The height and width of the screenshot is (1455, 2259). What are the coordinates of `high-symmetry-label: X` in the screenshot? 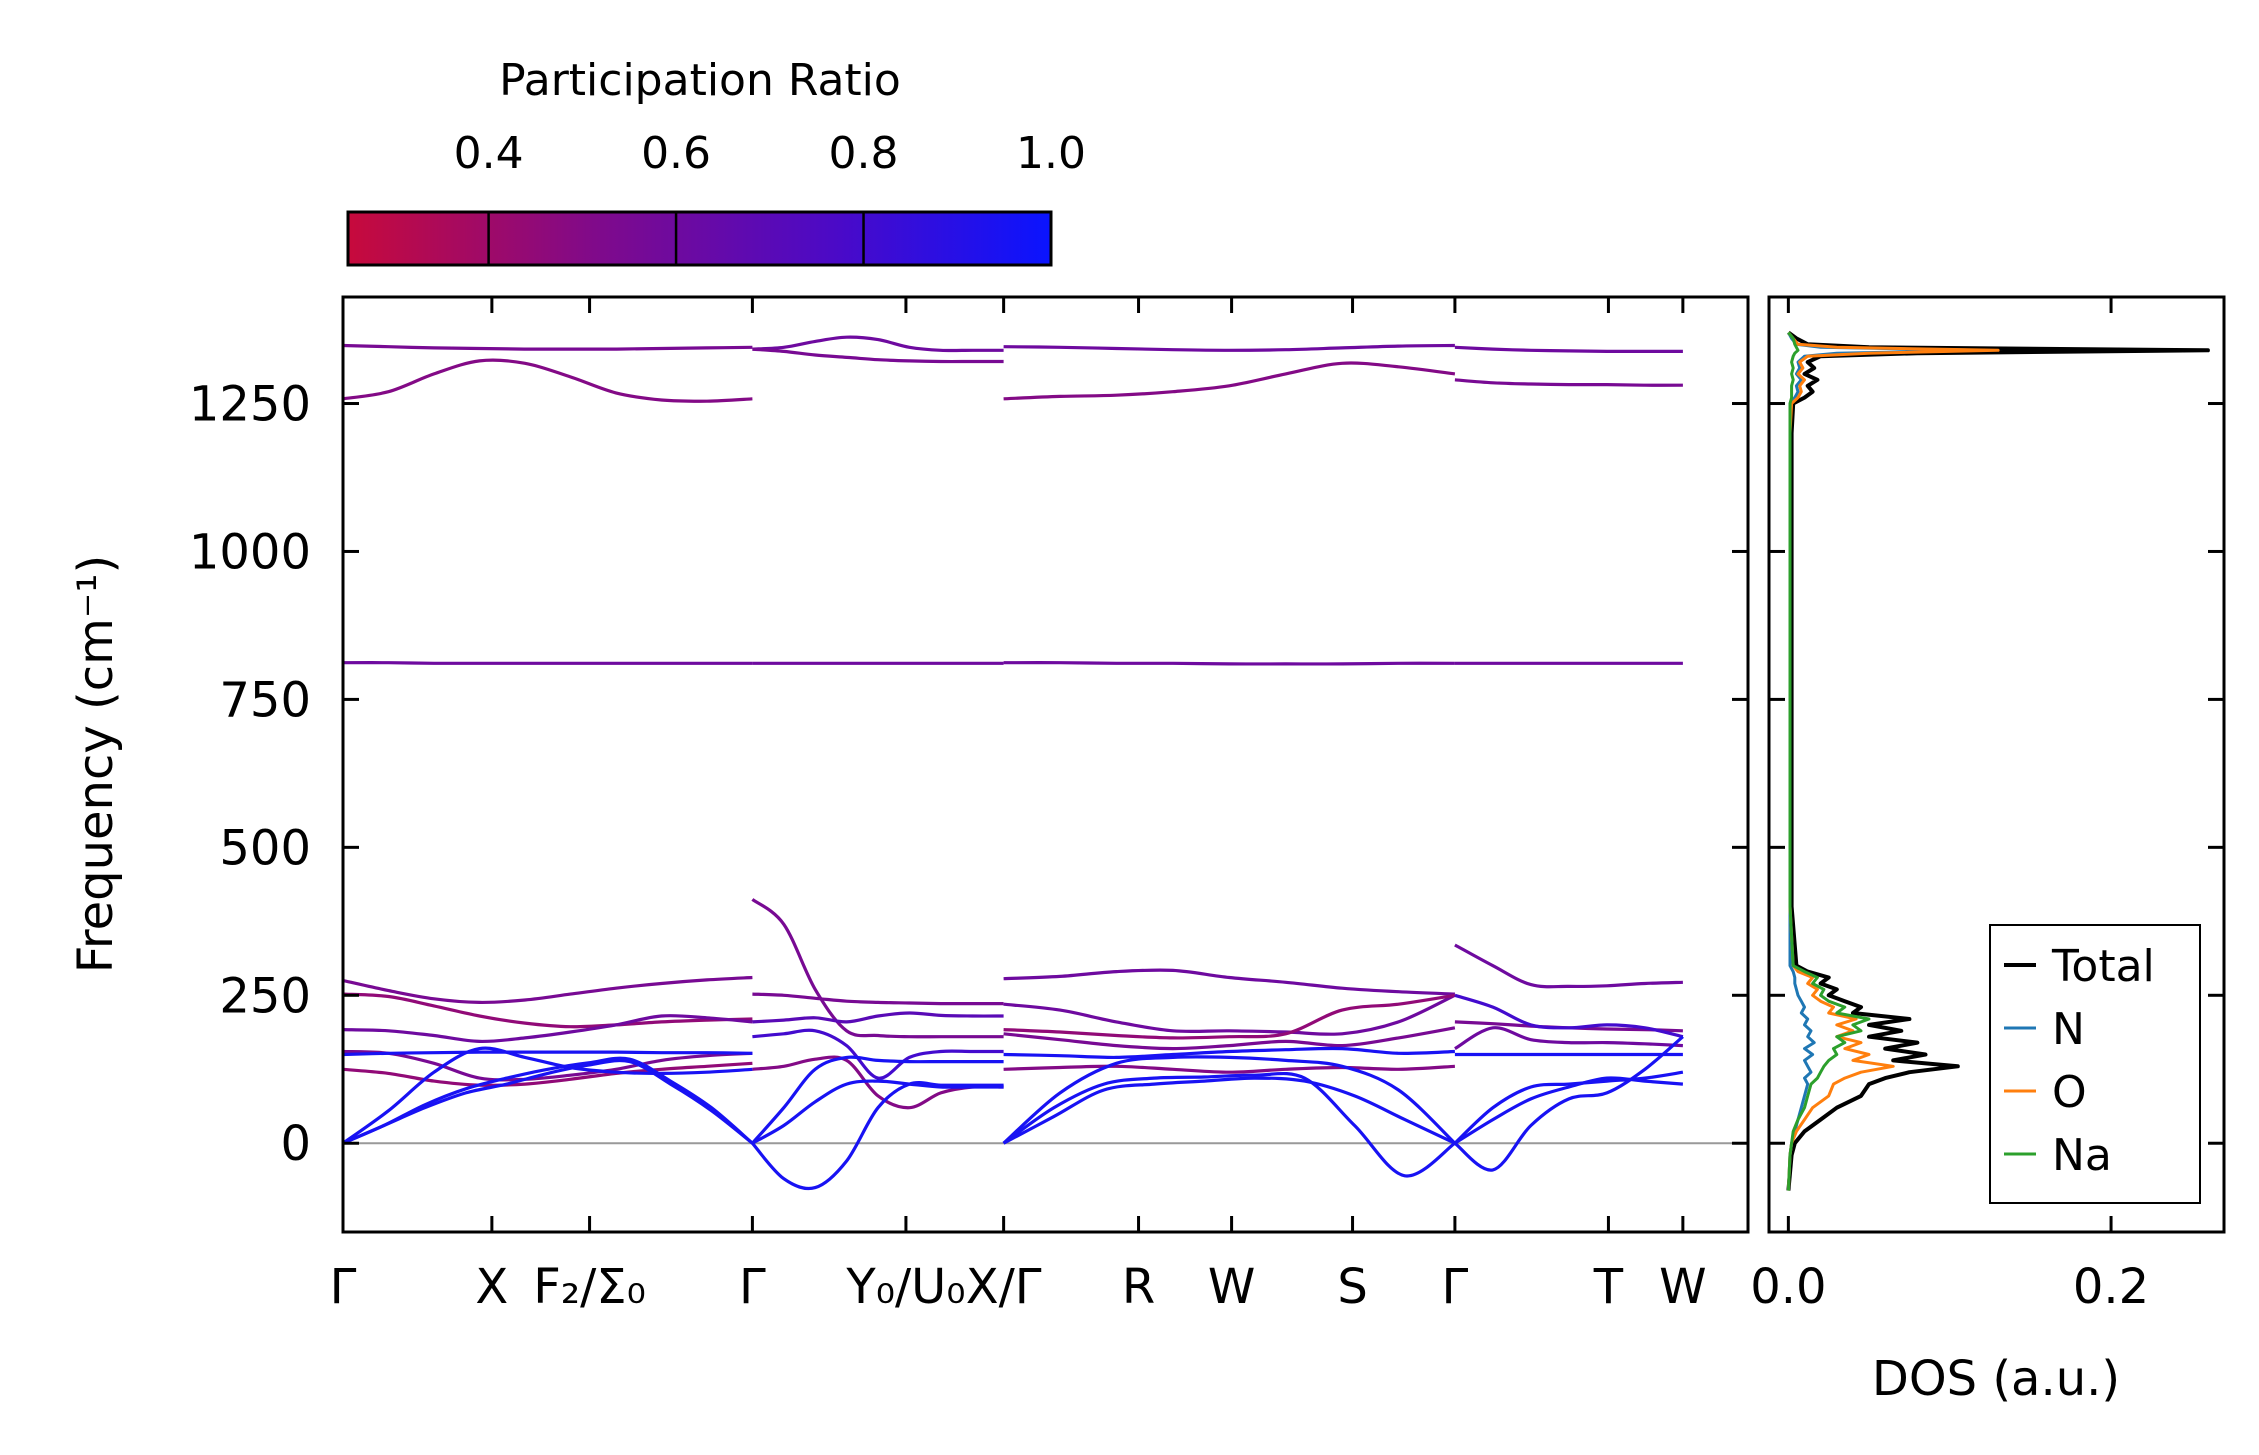 It's located at (491, 1287).